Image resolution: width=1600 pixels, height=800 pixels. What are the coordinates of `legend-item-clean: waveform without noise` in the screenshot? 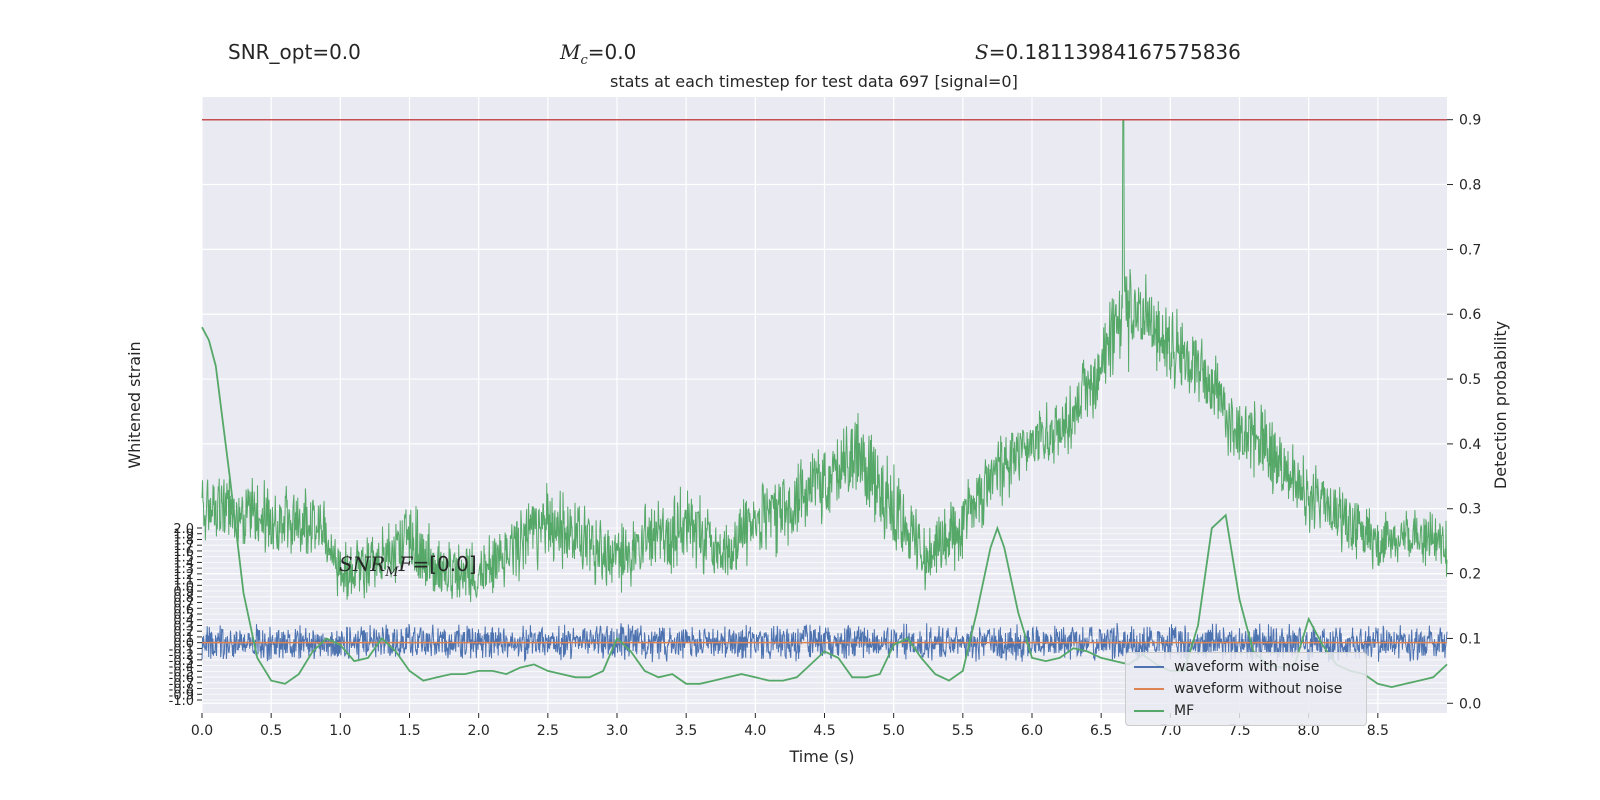 It's located at (1234, 689).